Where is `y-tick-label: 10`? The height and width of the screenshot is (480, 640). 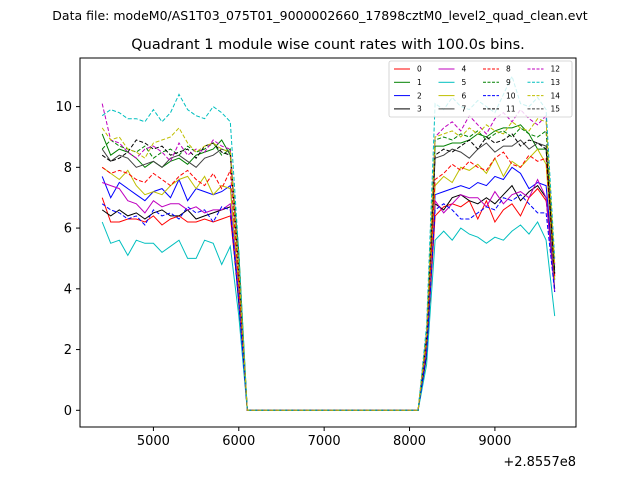
y-tick-label: 10 is located at coordinates (63, 107).